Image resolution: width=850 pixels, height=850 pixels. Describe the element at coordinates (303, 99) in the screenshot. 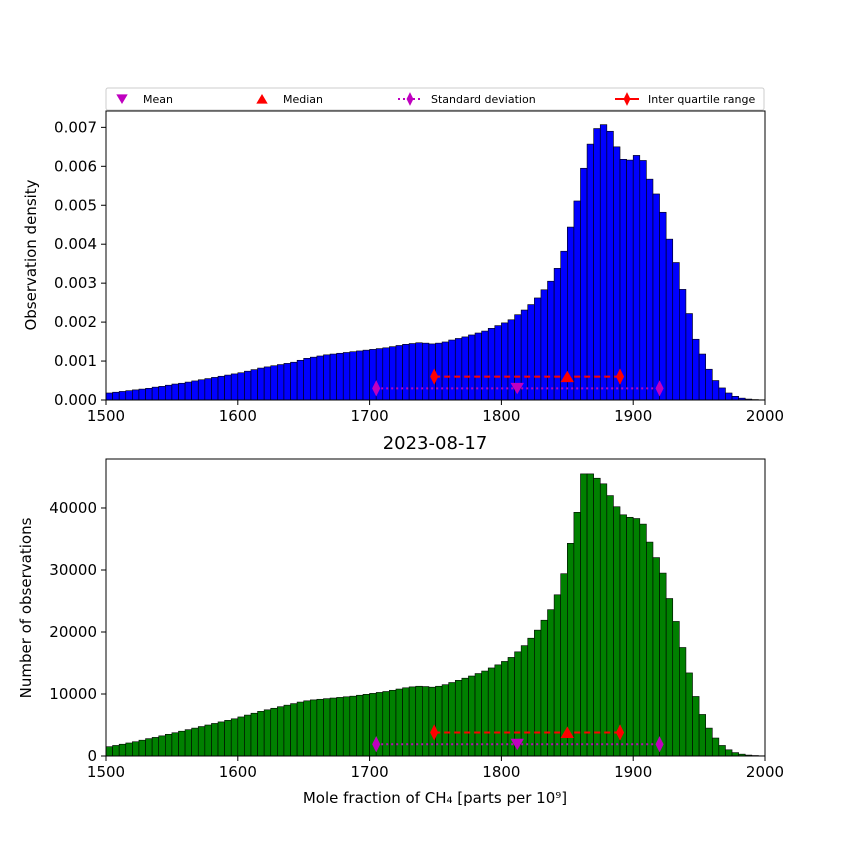

I see `legend-label: Median` at that location.